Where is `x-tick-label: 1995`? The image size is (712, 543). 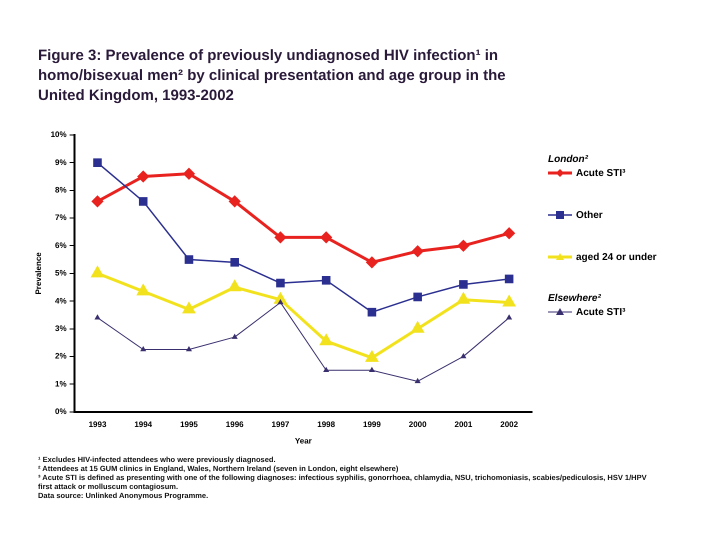 x-tick-label: 1995 is located at coordinates (189, 424).